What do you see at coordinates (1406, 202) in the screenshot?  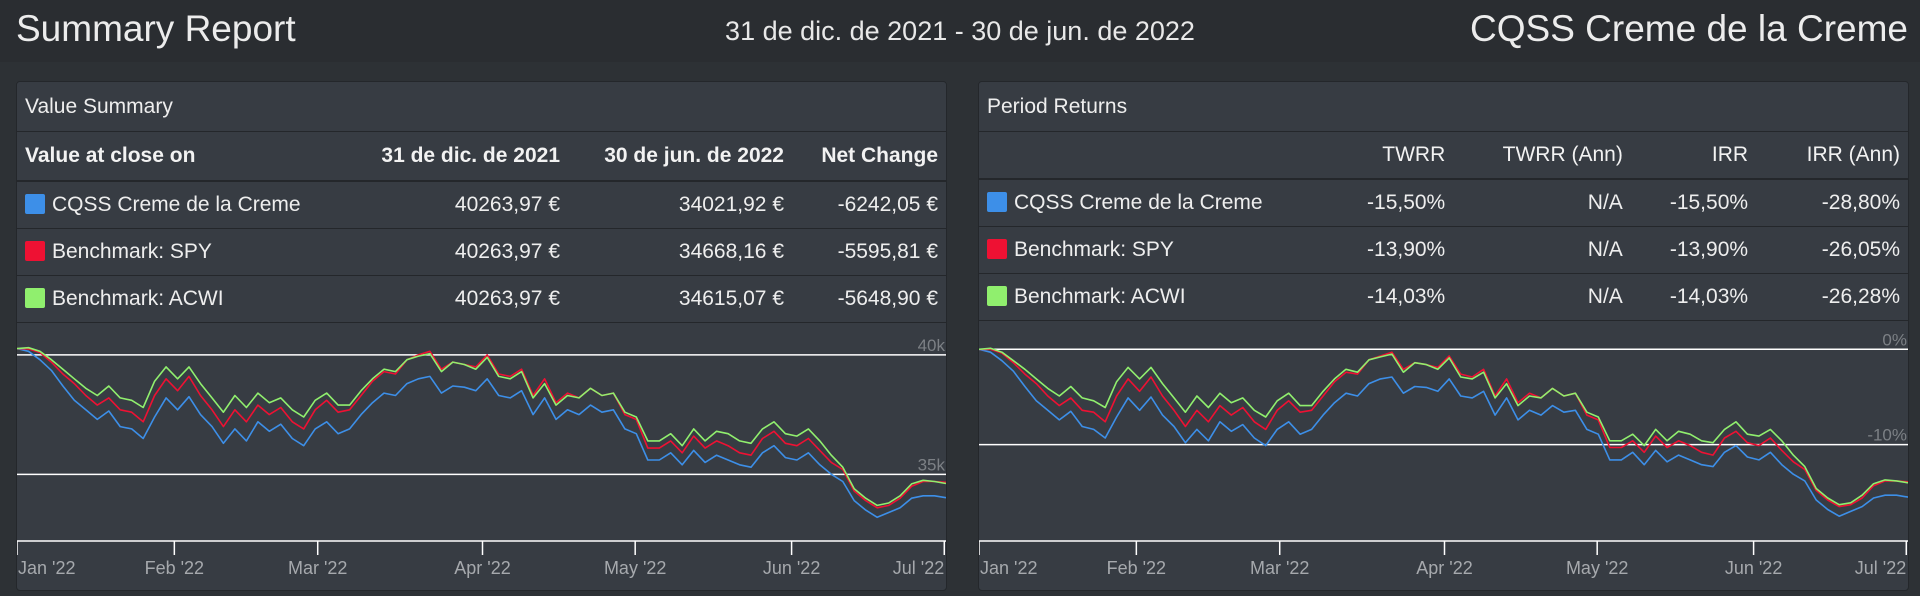 I see `twrr-value: -15,50%` at bounding box center [1406, 202].